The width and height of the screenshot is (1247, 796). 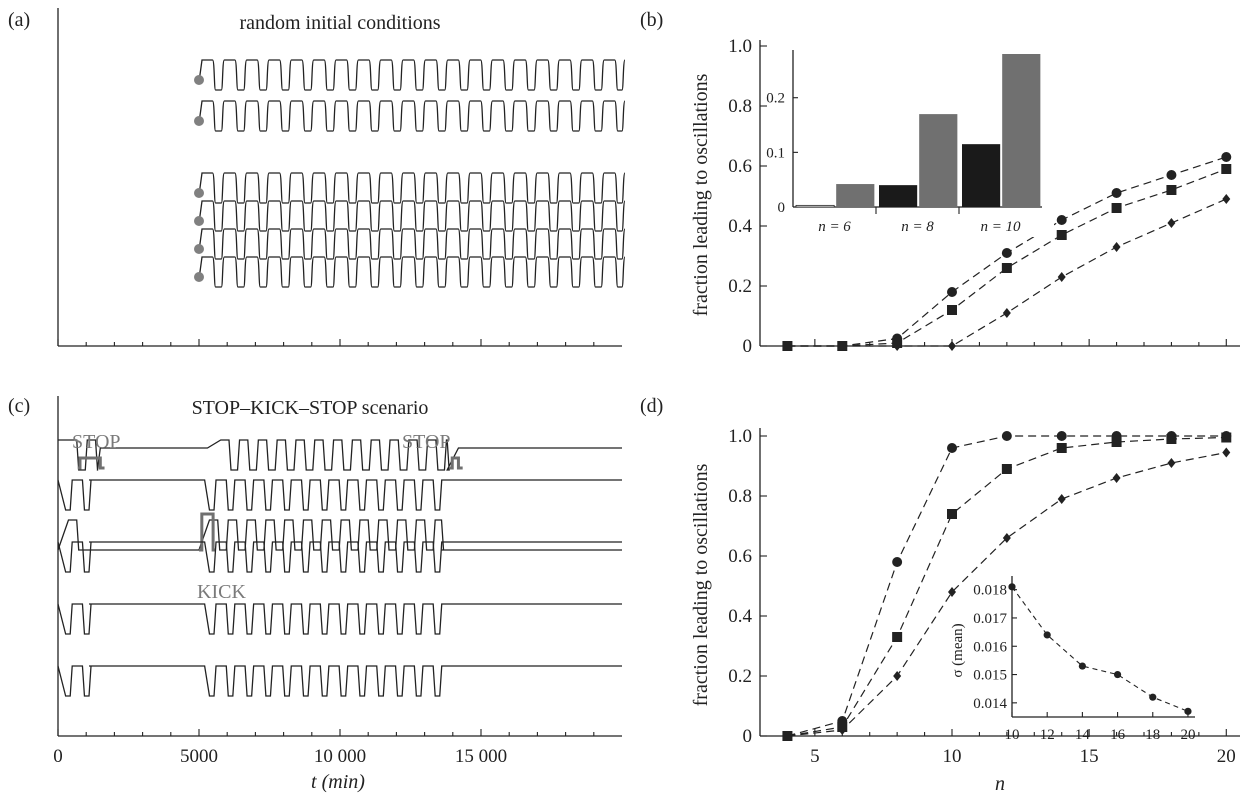 What do you see at coordinates (701, 584) in the screenshot?
I see `panel-d-y-label: fraction leading to oscillations` at bounding box center [701, 584].